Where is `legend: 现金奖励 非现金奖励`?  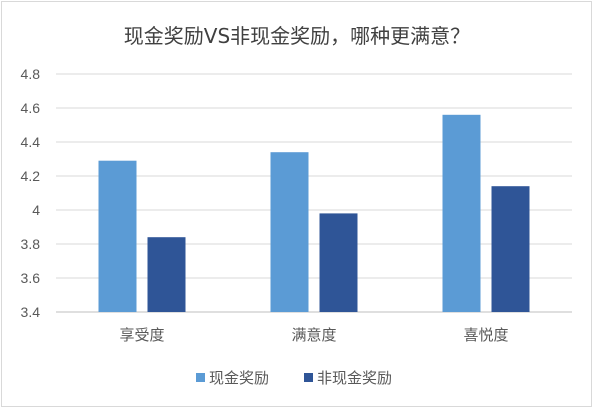
legend: 现金奖励 非现金奖励 is located at coordinates (294, 378).